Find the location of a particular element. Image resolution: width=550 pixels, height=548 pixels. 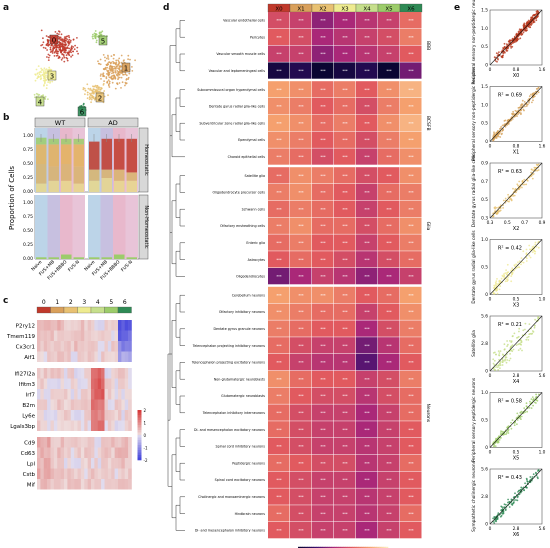

d-row-label: Spinal cord inhibitory neurons is located at coordinates (241, 447).